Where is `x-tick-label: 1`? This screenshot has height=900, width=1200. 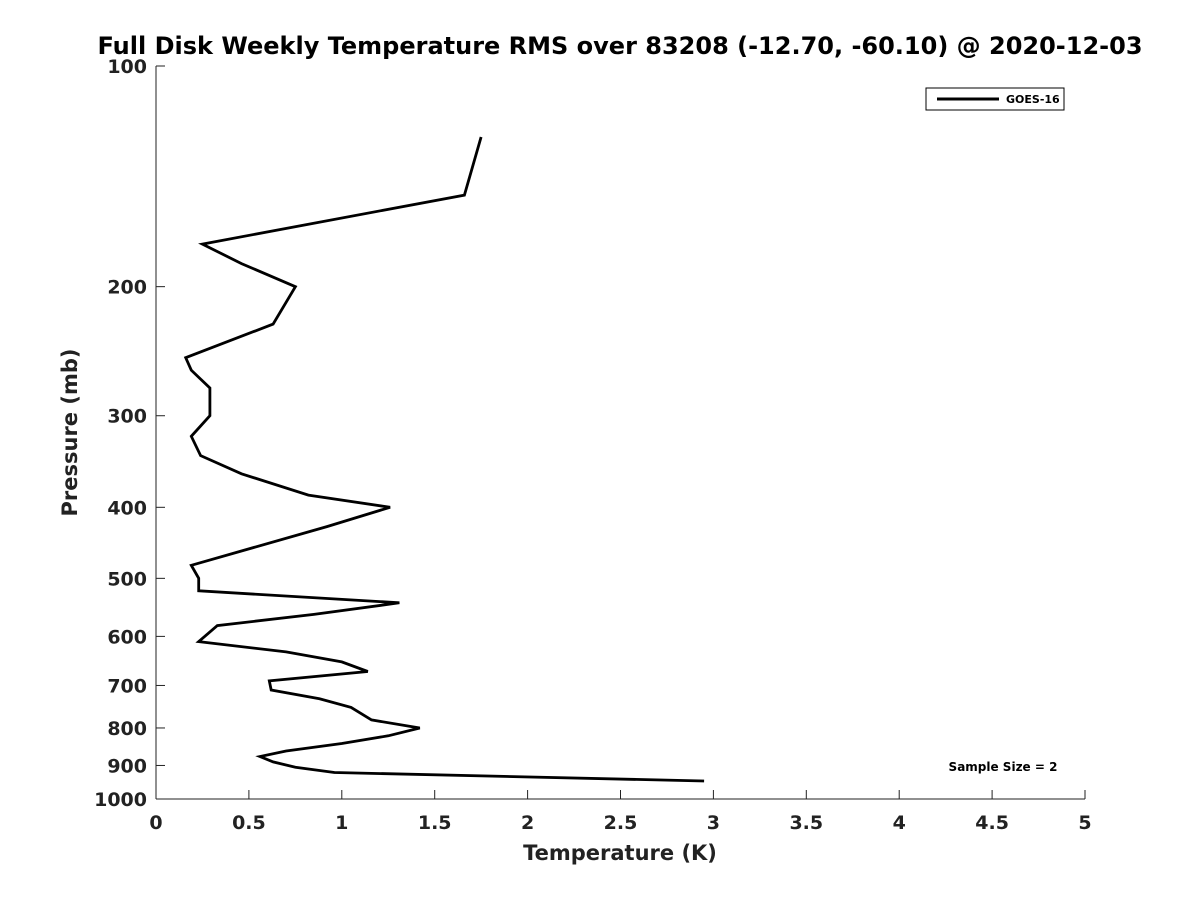 x-tick-label: 1 is located at coordinates (341, 823).